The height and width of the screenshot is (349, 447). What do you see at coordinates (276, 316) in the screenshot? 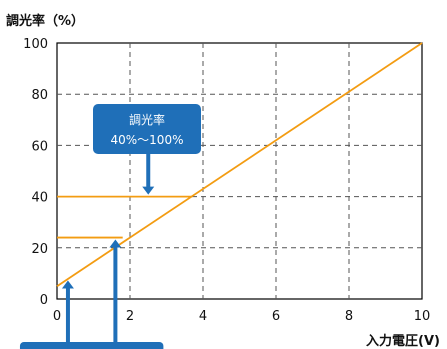
I see `x-tick-label: 6` at bounding box center [276, 316].